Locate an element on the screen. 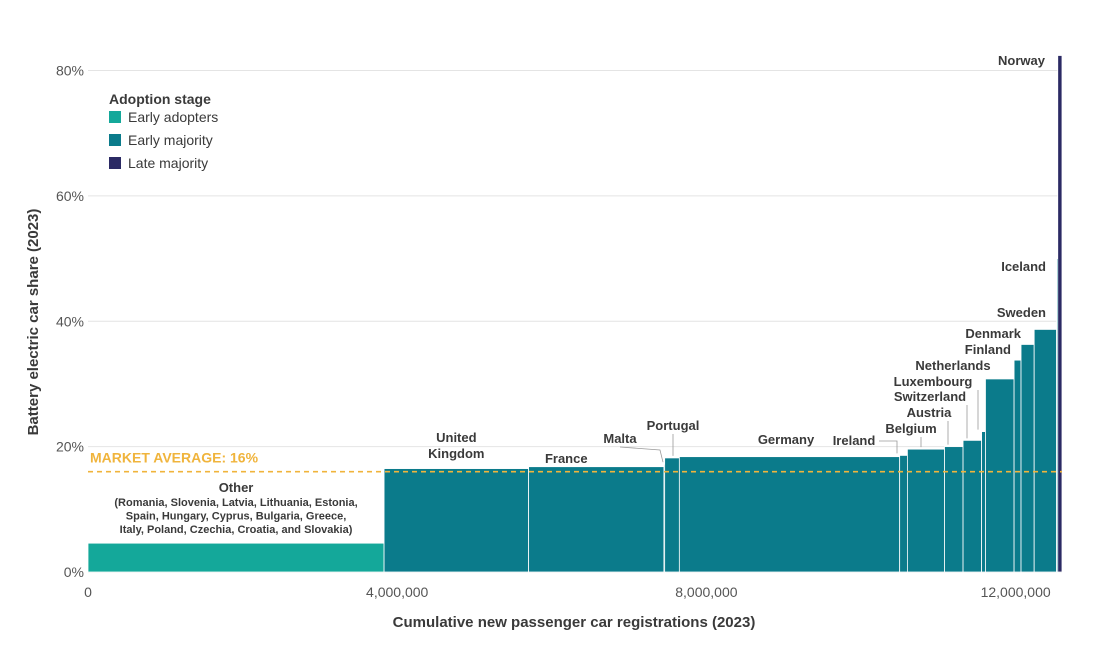 The height and width of the screenshot is (660, 1106). bar-finland is located at coordinates (1017, 466).